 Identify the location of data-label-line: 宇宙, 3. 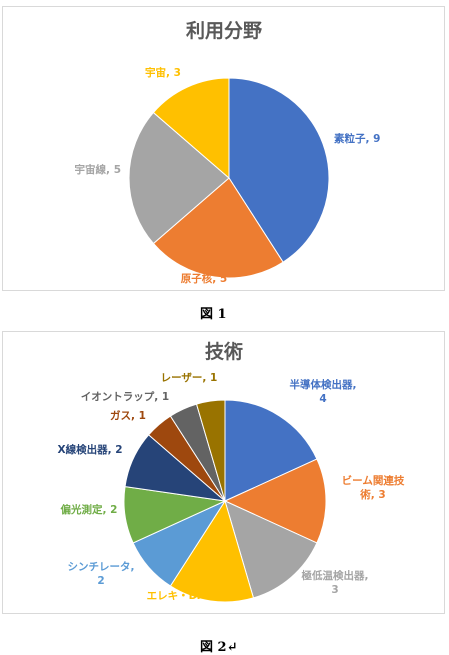
(163, 72).